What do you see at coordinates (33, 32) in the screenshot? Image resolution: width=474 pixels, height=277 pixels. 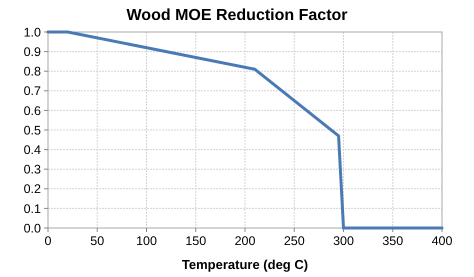 I see `y-tick-label: 1.0` at bounding box center [33, 32].